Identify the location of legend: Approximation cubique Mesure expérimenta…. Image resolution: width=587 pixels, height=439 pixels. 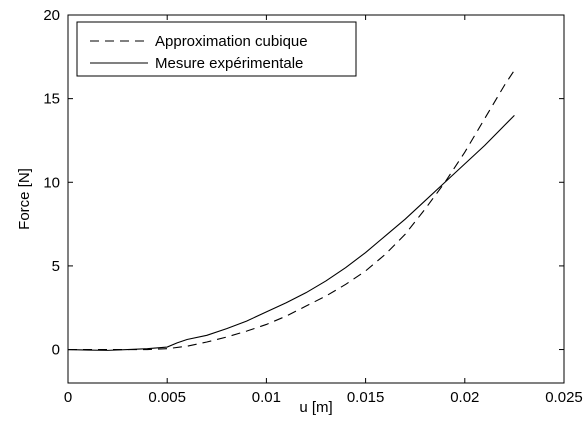
(216, 49).